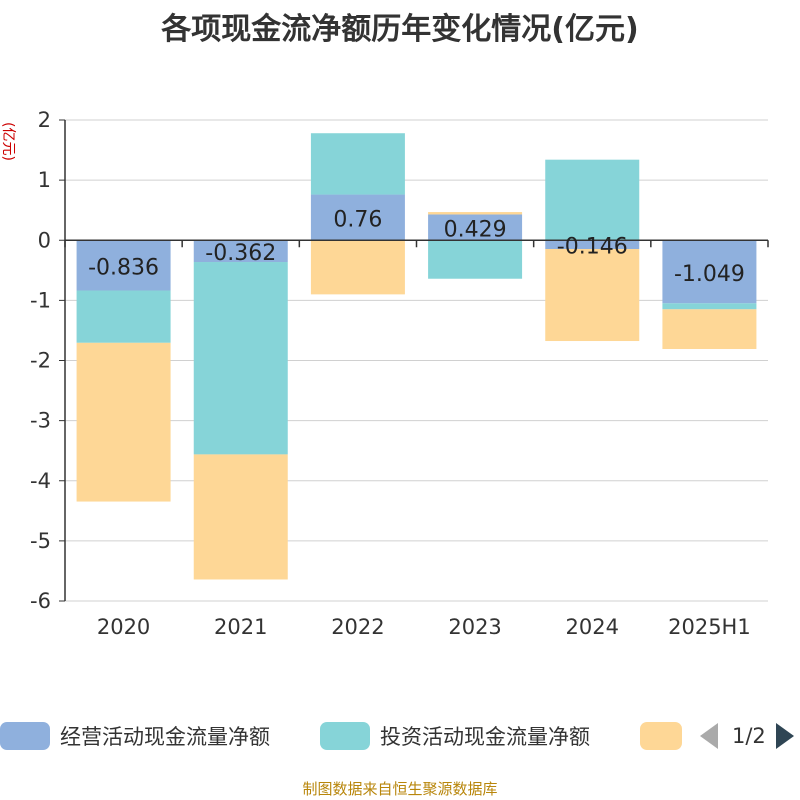 Image resolution: width=800 pixels, height=800 pixels. What do you see at coordinates (44, 180) in the screenshot?
I see `y-tick-label: 1` at bounding box center [44, 180].